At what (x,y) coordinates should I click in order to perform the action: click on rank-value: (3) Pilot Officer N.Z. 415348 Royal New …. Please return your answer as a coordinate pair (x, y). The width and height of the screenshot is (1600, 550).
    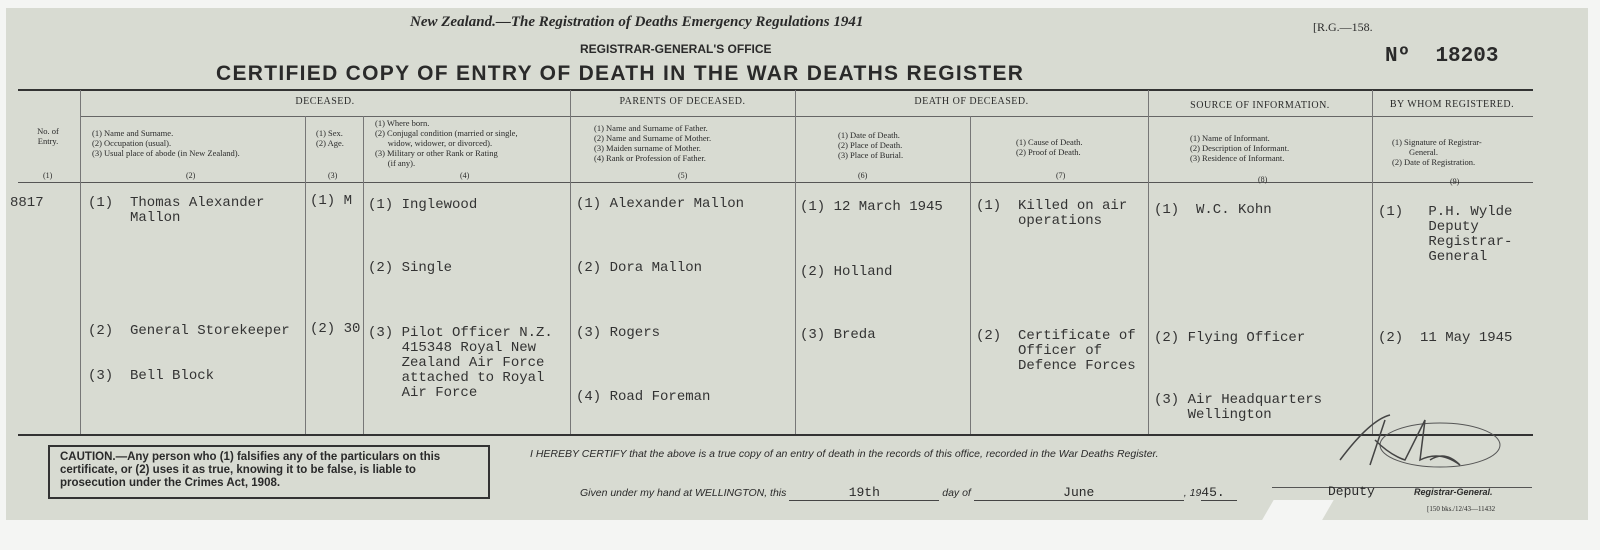
    Looking at the image, I should click on (460, 363).